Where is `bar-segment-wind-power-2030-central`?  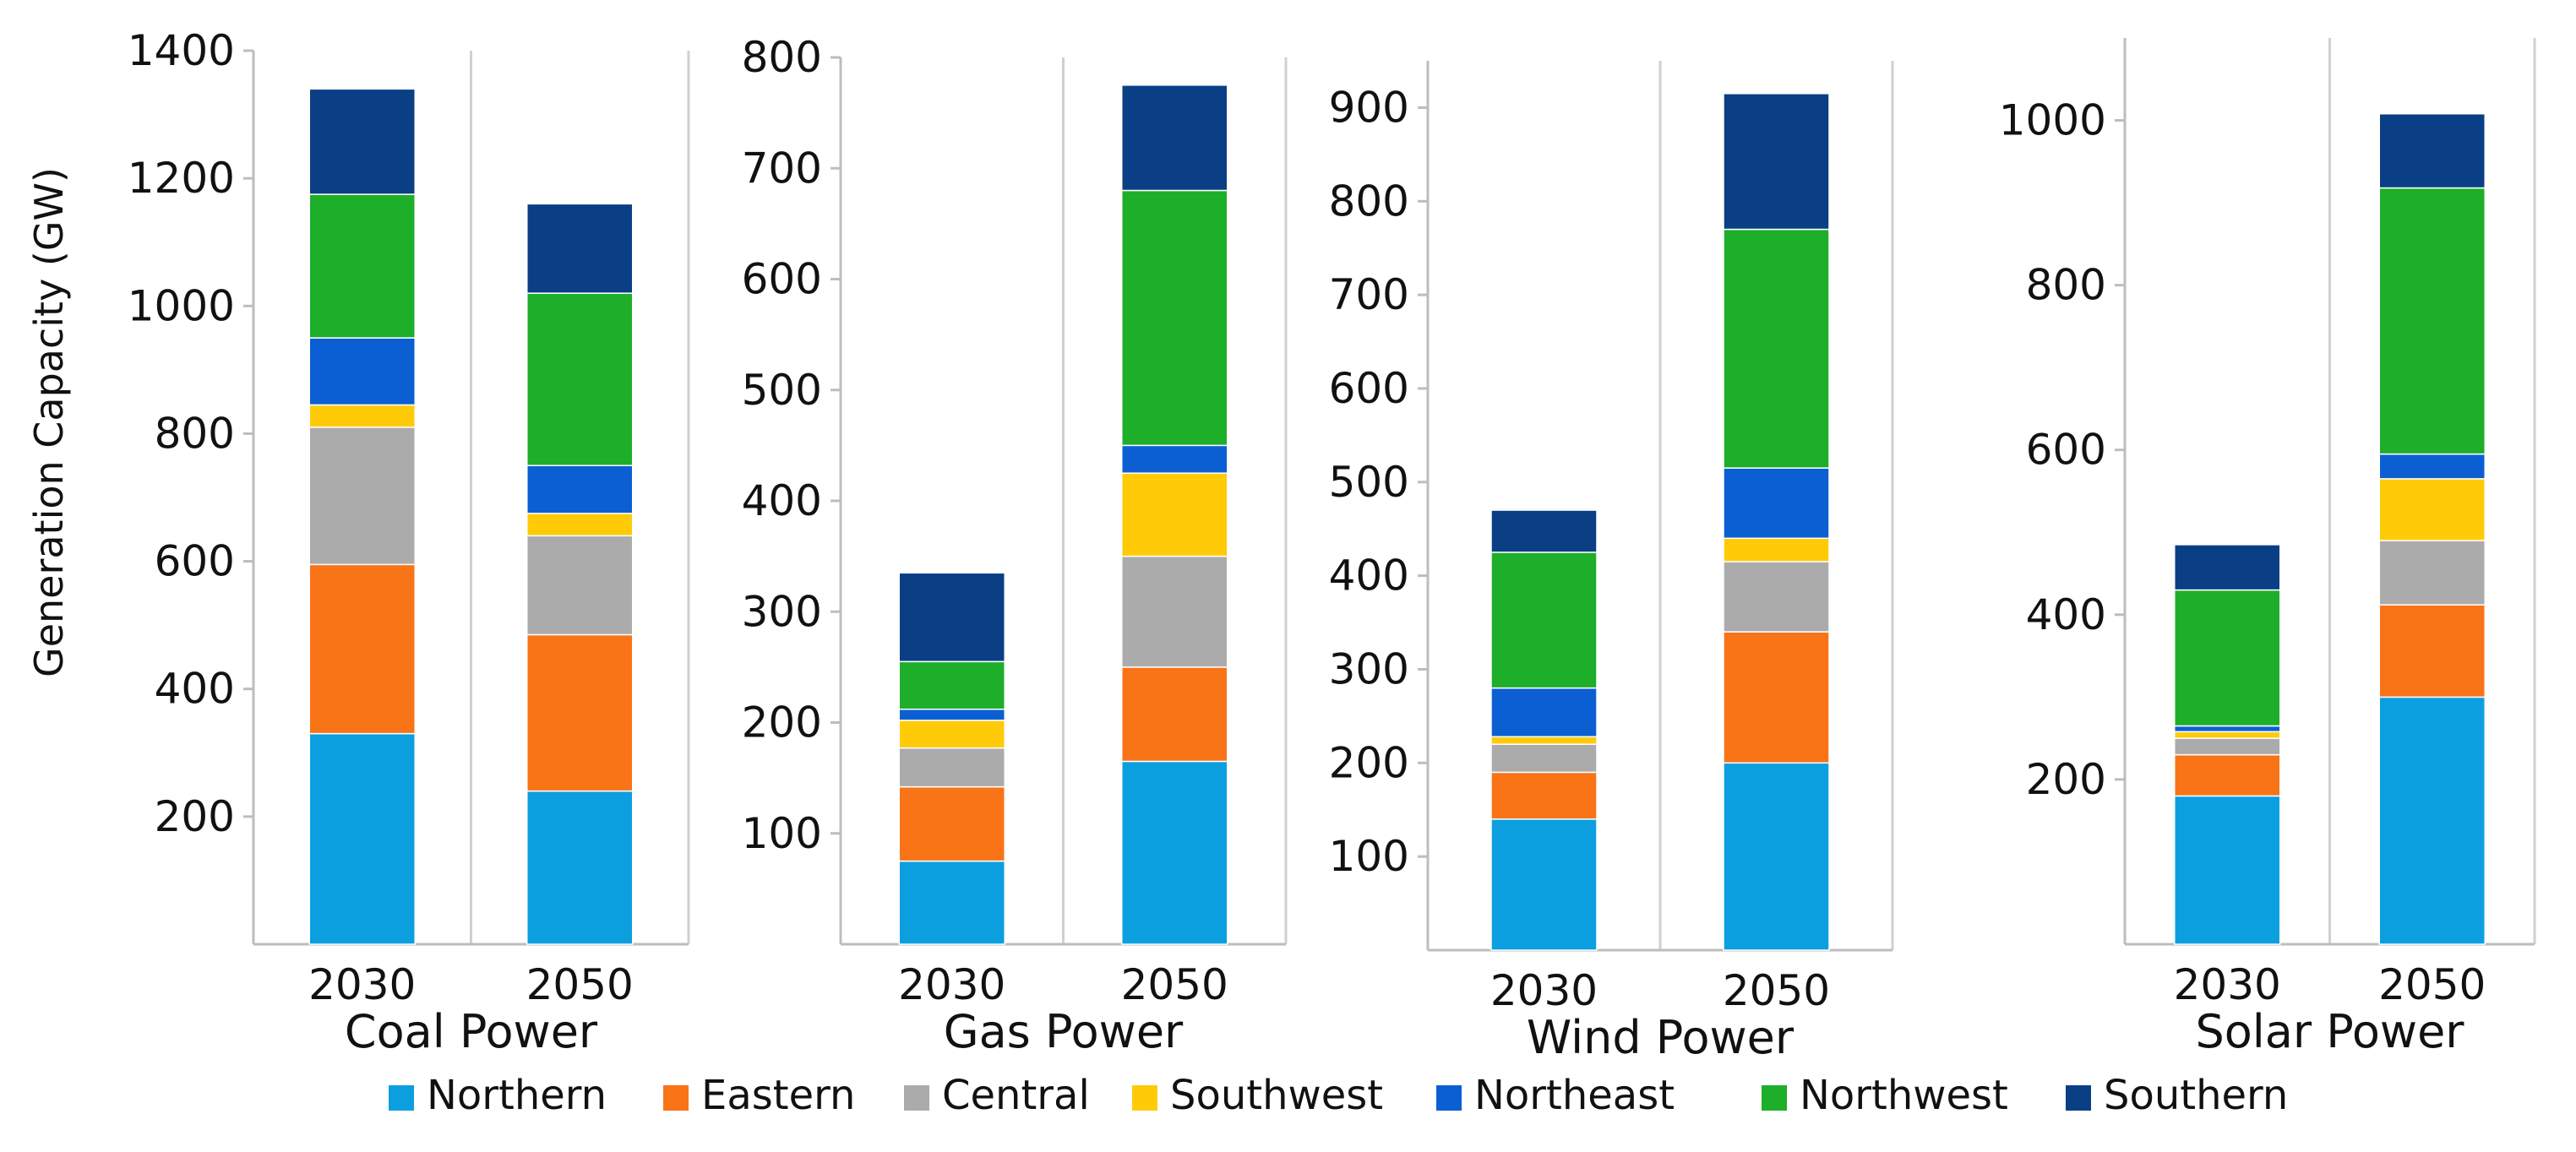
bar-segment-wind-power-2030-central is located at coordinates (1544, 758).